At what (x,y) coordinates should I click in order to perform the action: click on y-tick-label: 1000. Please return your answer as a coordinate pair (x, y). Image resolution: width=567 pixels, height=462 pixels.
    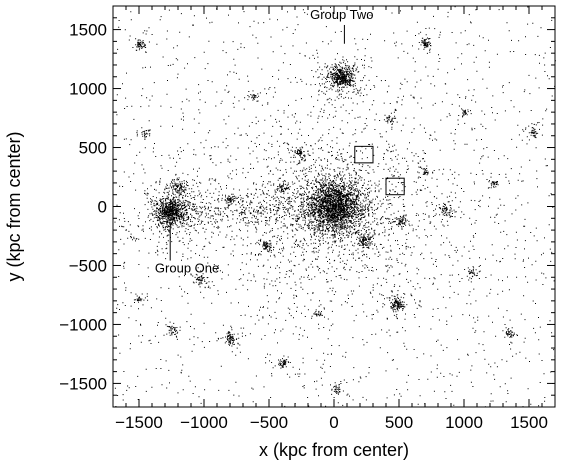
    Looking at the image, I should click on (88, 89).